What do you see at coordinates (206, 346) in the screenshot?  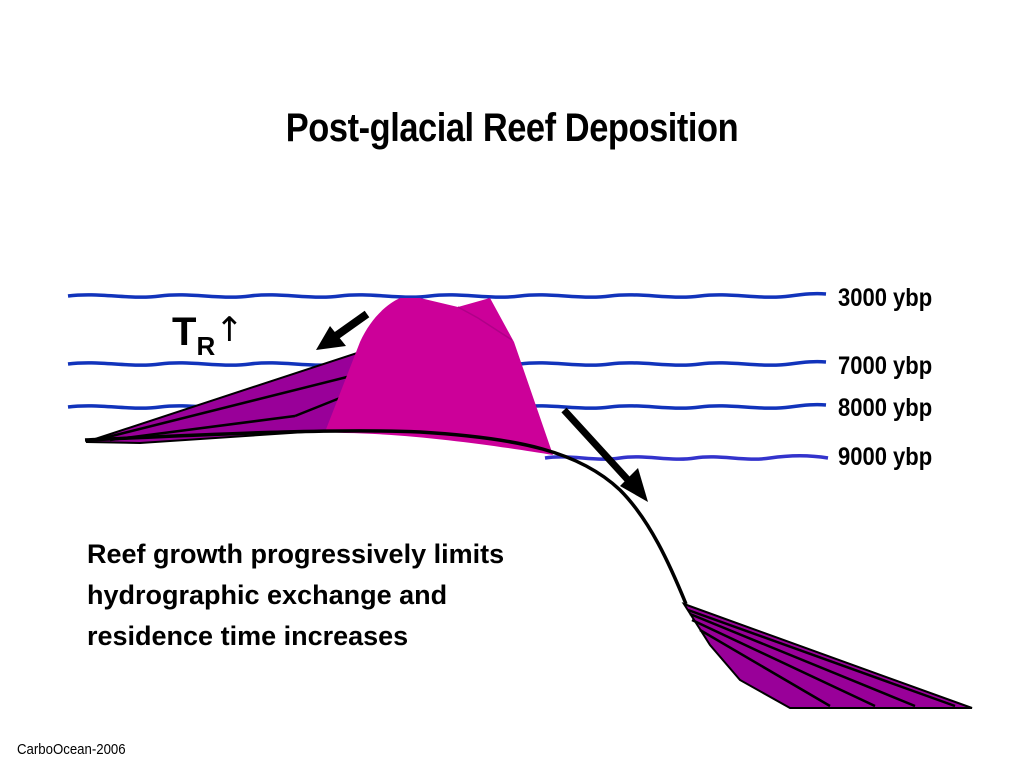 I see `residence-time-subscript: R` at bounding box center [206, 346].